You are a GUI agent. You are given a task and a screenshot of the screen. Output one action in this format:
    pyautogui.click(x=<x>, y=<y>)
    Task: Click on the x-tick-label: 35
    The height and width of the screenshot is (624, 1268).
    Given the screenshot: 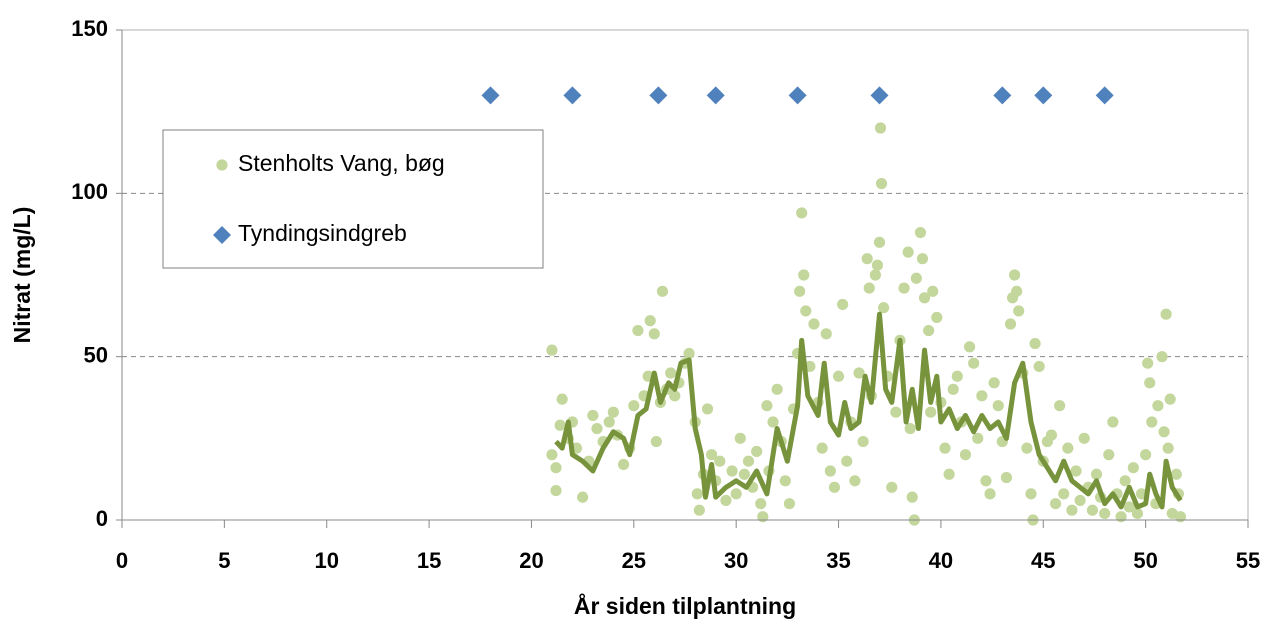 What is the action you would take?
    pyautogui.click(x=838, y=560)
    